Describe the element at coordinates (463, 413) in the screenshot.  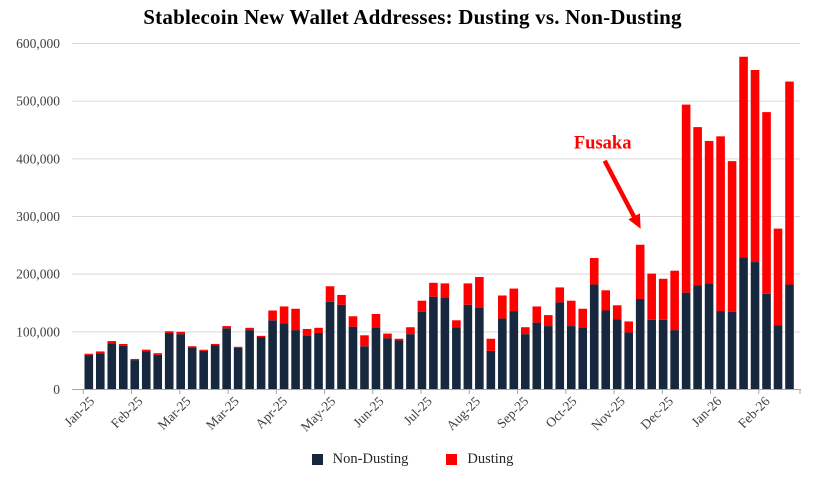
I see `x-axis-tick-label: Aug-25` at that location.